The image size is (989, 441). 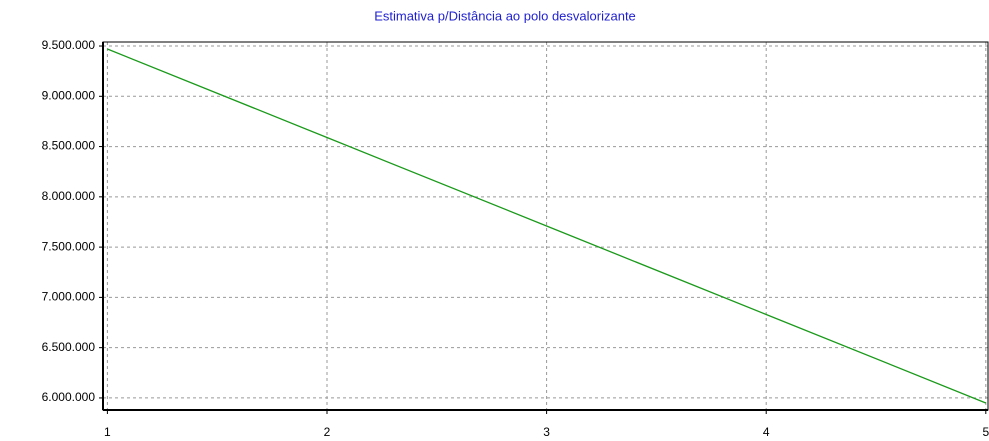 What do you see at coordinates (69, 347) in the screenshot?
I see `y-tick-label: 6.500.000` at bounding box center [69, 347].